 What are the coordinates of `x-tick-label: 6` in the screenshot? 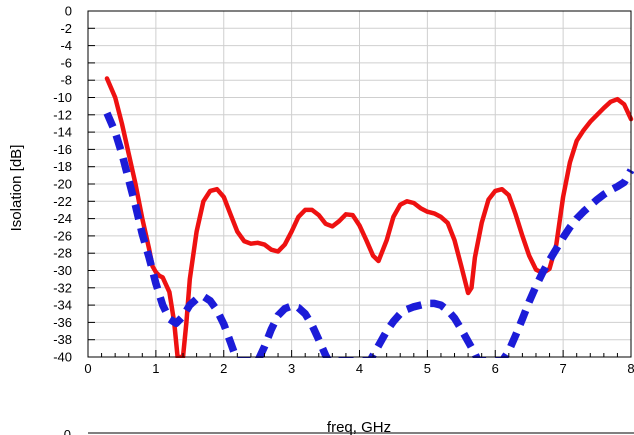 It's located at (495, 368).